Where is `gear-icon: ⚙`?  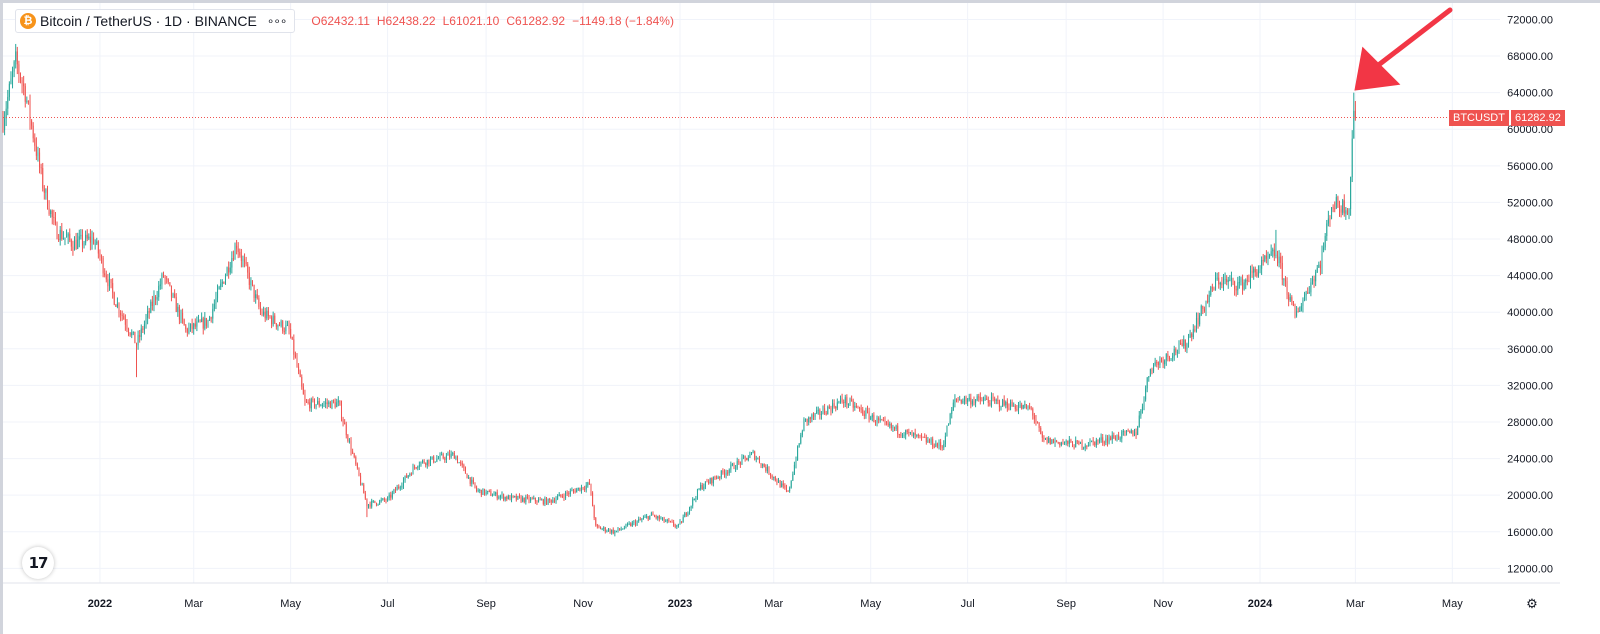
gear-icon: ⚙ is located at coordinates (1532, 603).